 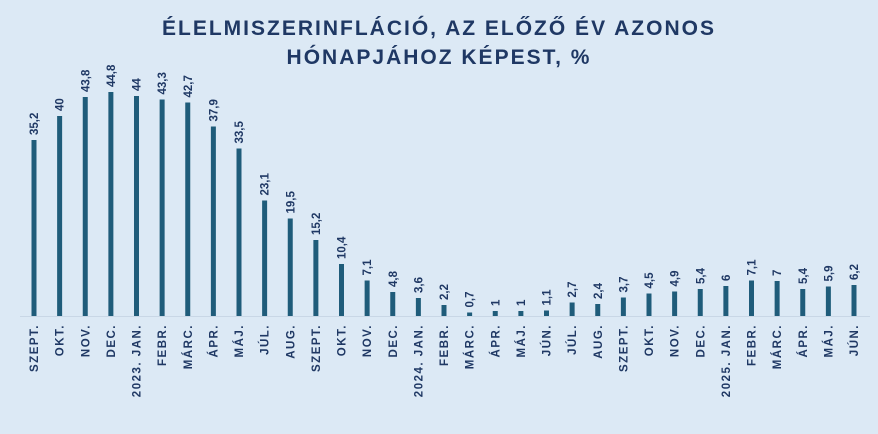 What do you see at coordinates (573, 290) in the screenshot?
I see `data-label: 2,7` at bounding box center [573, 290].